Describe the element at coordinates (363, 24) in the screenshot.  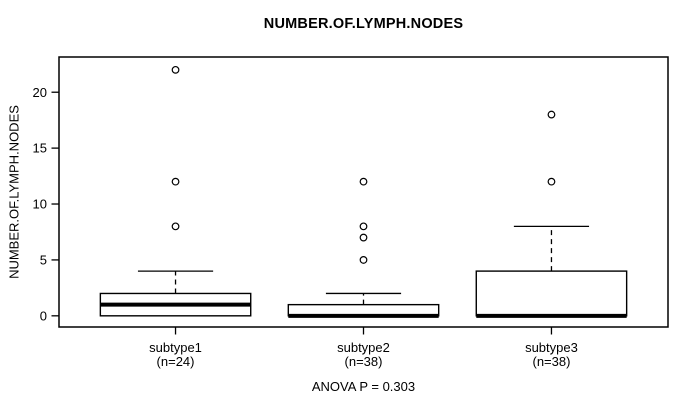
I see `chart-title: NUMBER.OF.LYMPH.NODES` at that location.